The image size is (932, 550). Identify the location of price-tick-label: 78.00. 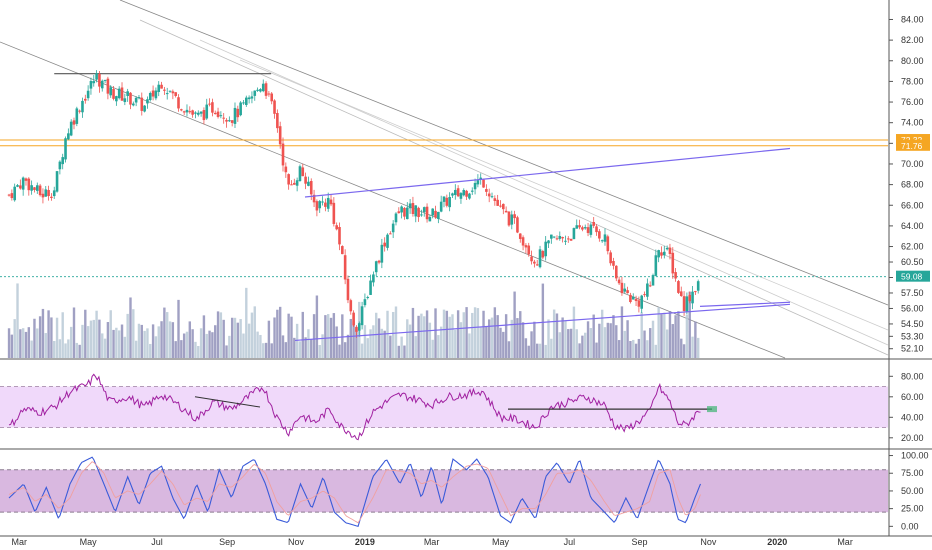
(912, 81).